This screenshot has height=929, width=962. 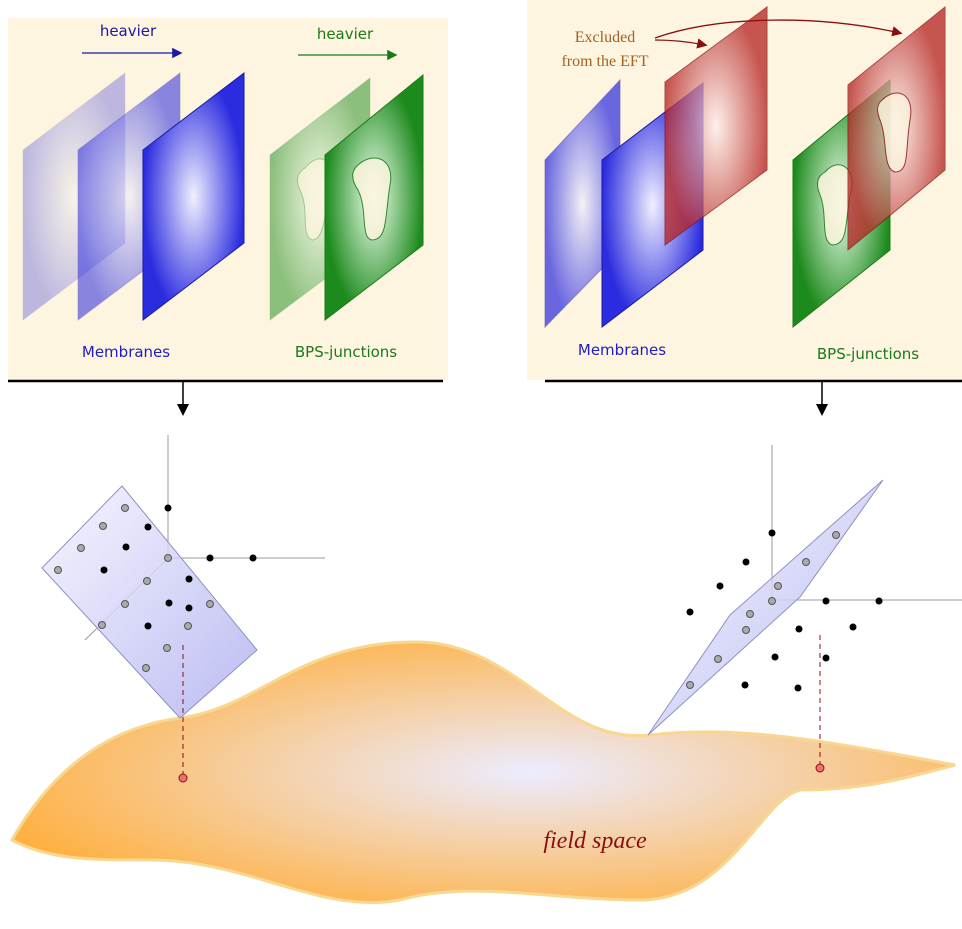 I want to click on annotation: Excluded, so click(x=605, y=37).